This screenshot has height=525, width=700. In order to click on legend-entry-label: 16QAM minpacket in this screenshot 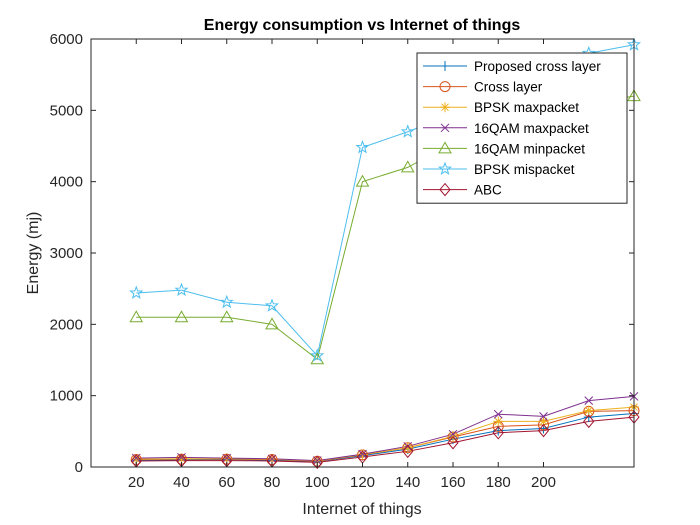, I will do `click(529, 148)`.